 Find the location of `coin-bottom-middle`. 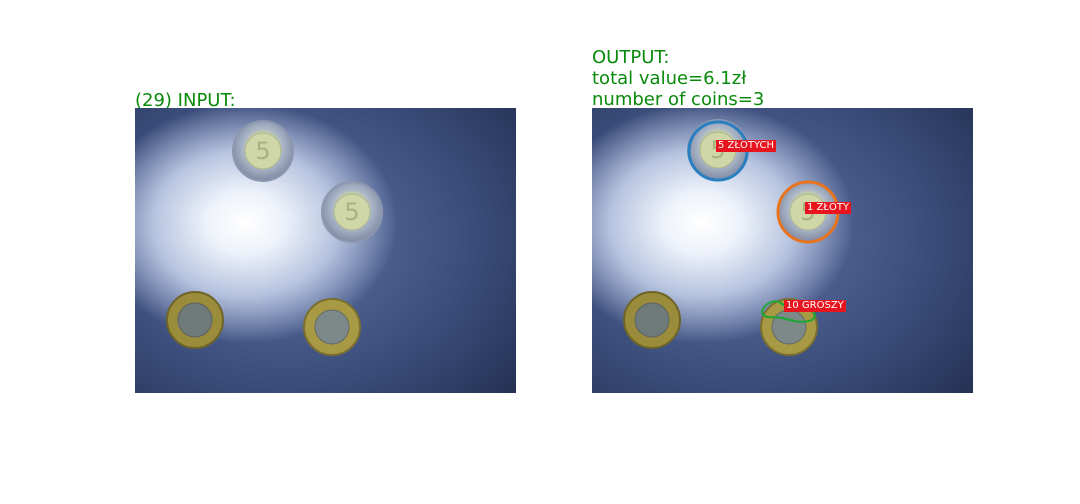

coin-bottom-middle is located at coordinates (332, 327).